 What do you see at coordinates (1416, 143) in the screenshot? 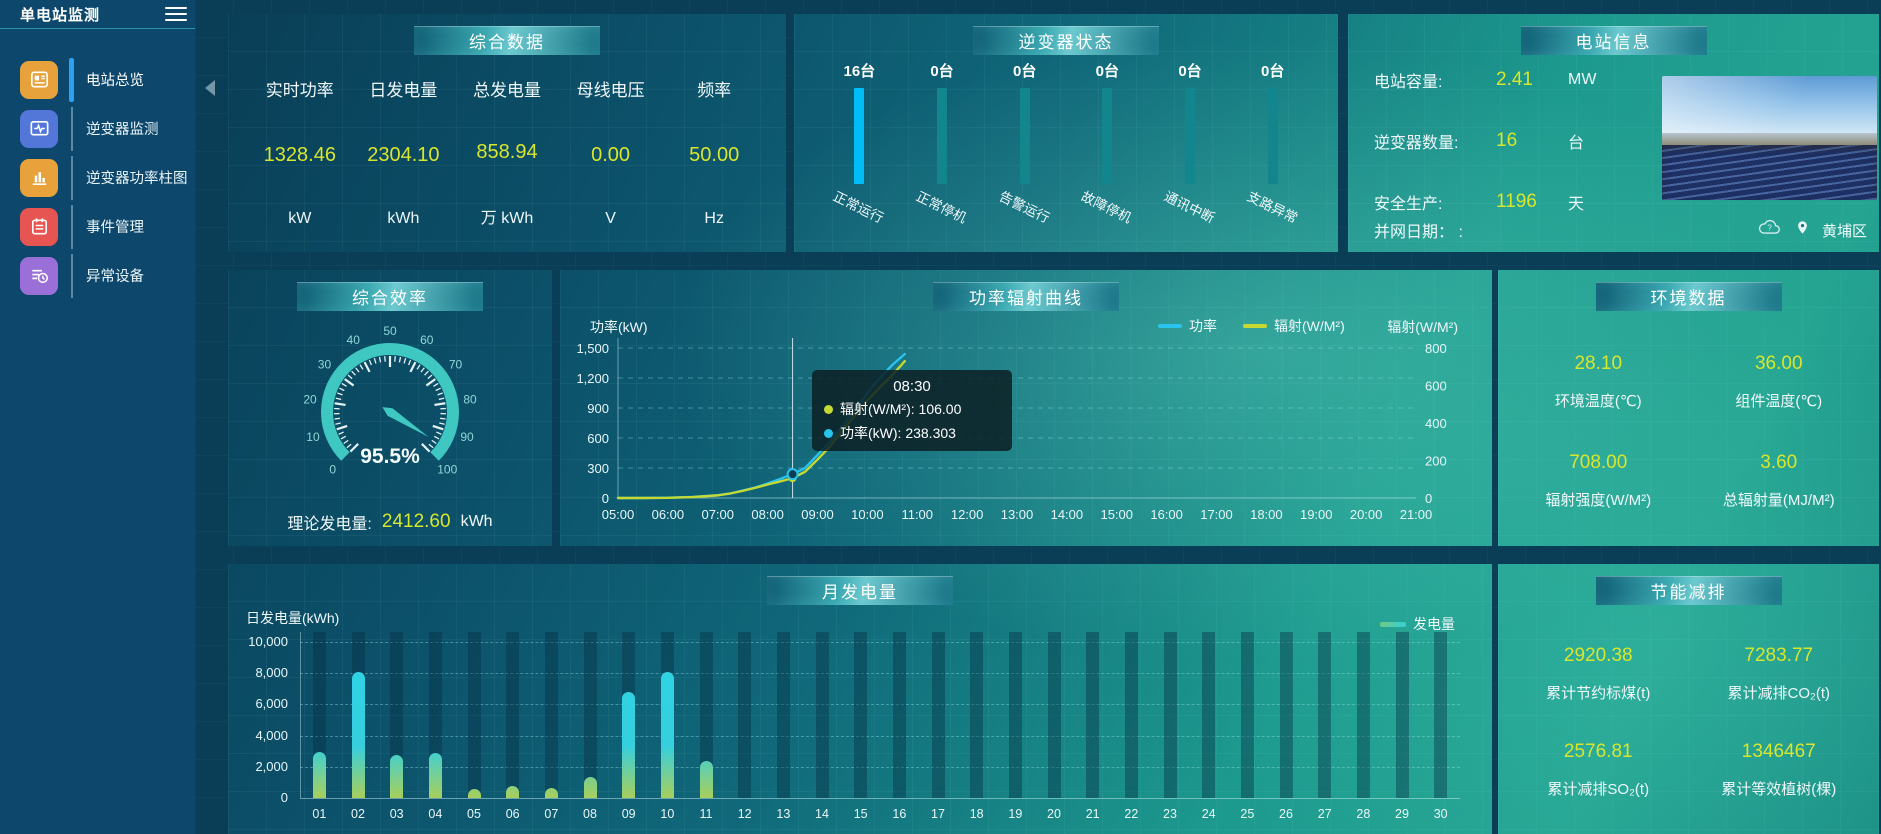
I see `station-row-label: 逆变器数量:` at bounding box center [1416, 143].